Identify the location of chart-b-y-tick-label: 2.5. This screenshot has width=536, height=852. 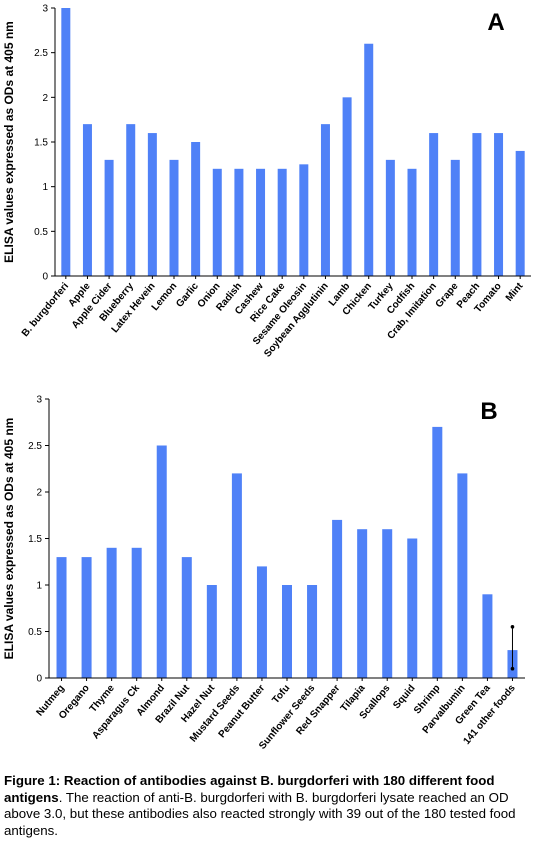
(35, 446).